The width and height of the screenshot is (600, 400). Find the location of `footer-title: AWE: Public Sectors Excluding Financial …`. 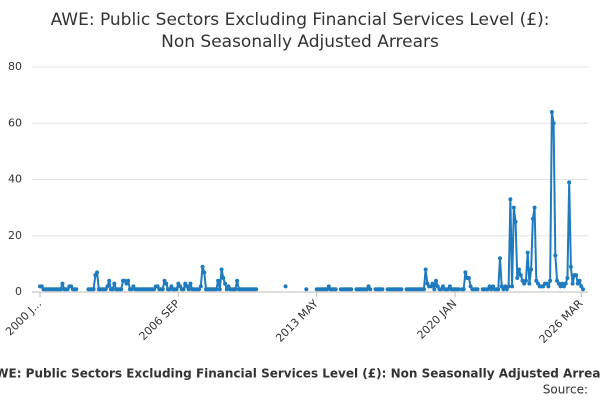

footer-title: AWE: Public Sectors Excluding Financial … is located at coordinates (300, 374).